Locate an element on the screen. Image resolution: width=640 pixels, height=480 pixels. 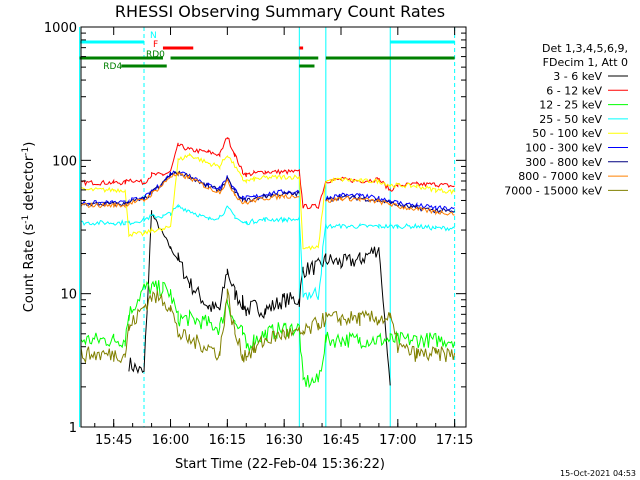
legend-label-6-12-kev: 6 - 12 keV is located at coordinates (574, 90).